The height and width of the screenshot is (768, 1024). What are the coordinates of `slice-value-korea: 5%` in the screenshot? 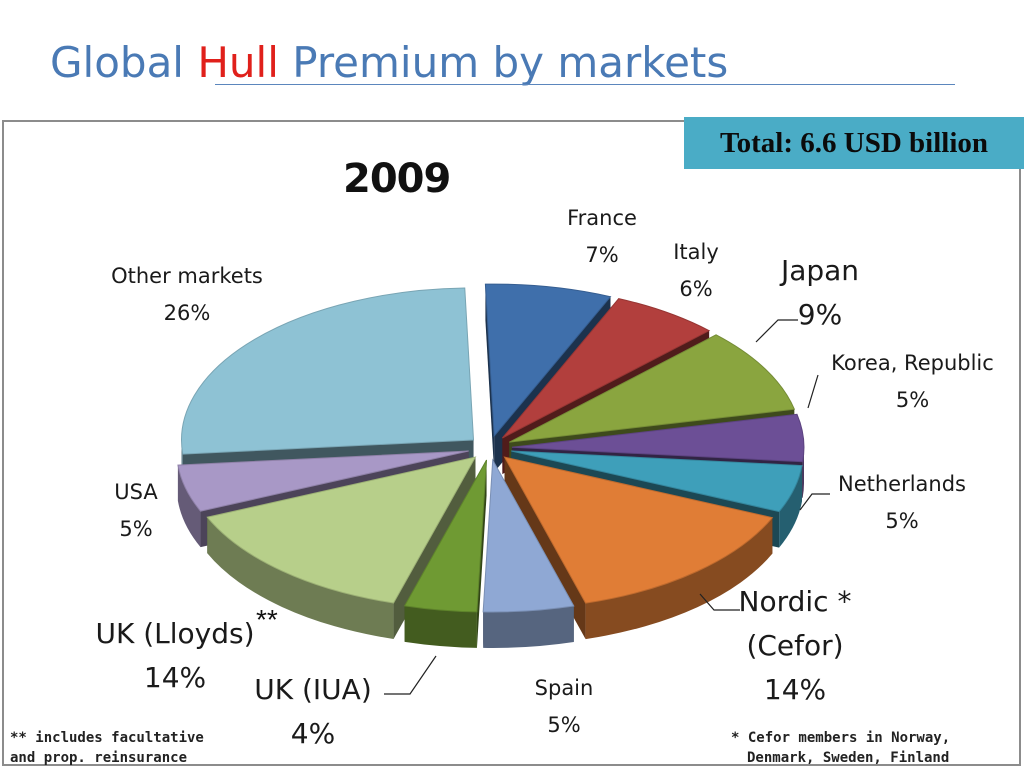 It's located at (912, 400).